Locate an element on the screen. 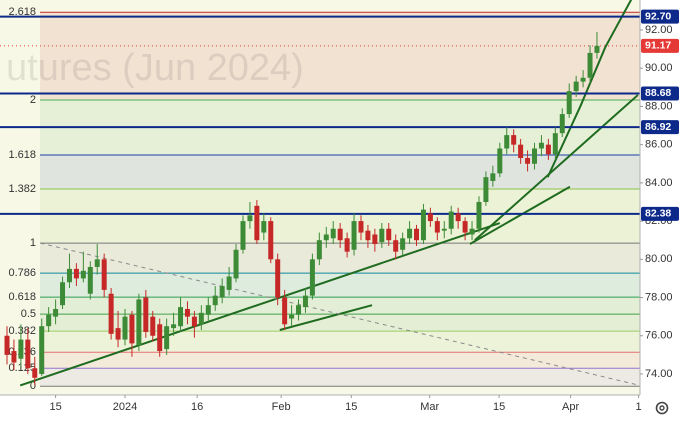 The height and width of the screenshot is (421, 680). gear-ring is located at coordinates (662, 408).